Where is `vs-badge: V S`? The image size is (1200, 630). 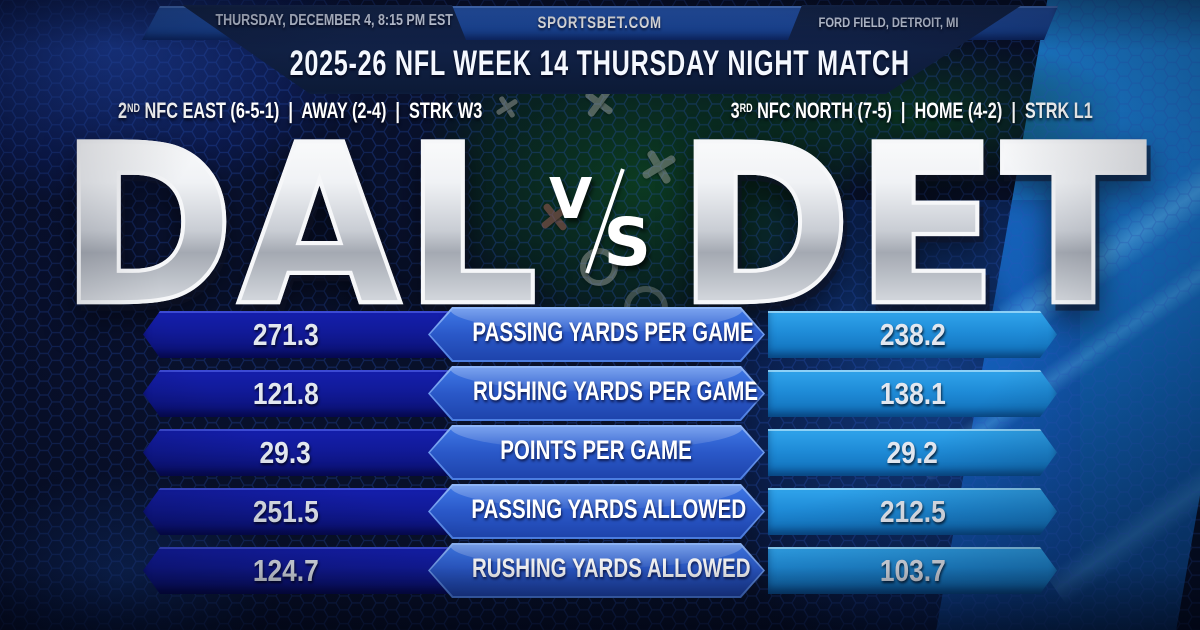
vs-badge: V S is located at coordinates (605, 222).